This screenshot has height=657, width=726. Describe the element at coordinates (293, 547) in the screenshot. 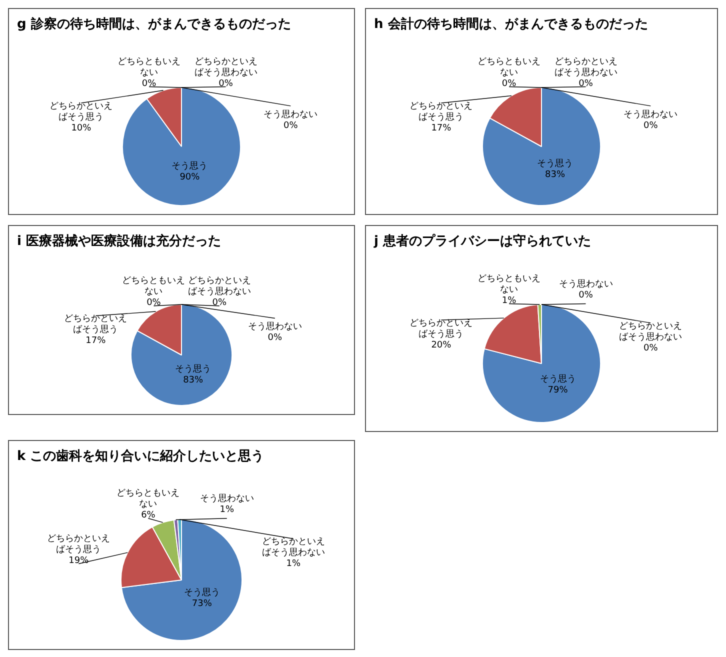

I see `slice-label: どちらかといえばそう思わない` at that location.